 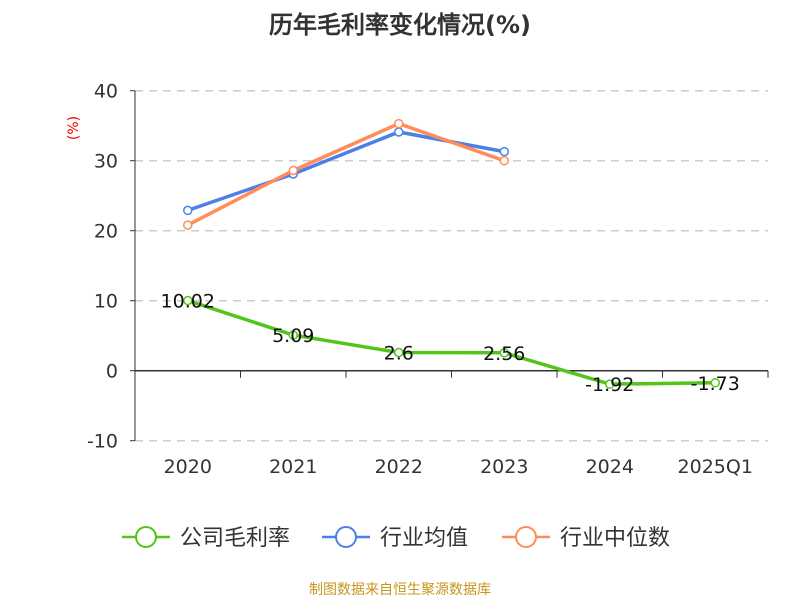 I want to click on legend-label: 行业中位数, so click(x=615, y=538).